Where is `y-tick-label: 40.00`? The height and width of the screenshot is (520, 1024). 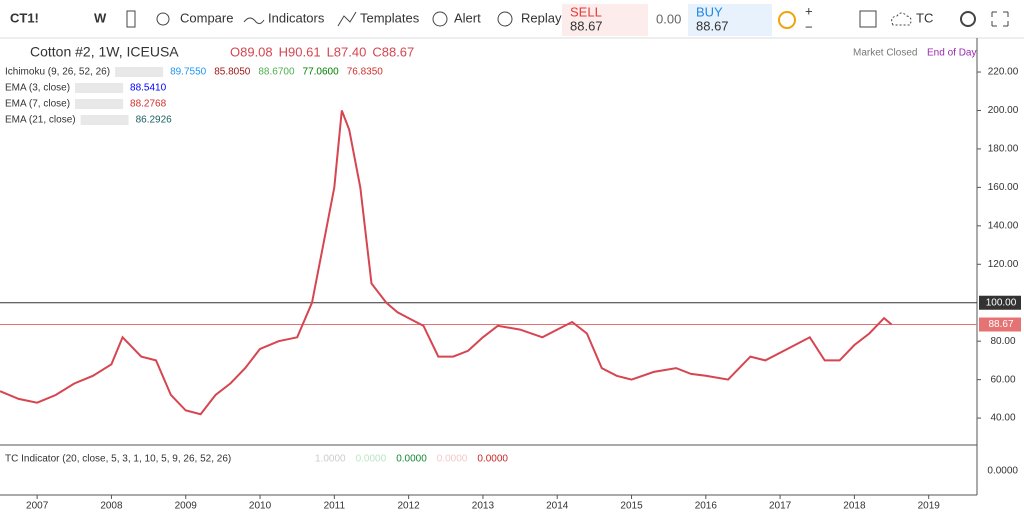
y-tick-label: 40.00 is located at coordinates (1002, 418).